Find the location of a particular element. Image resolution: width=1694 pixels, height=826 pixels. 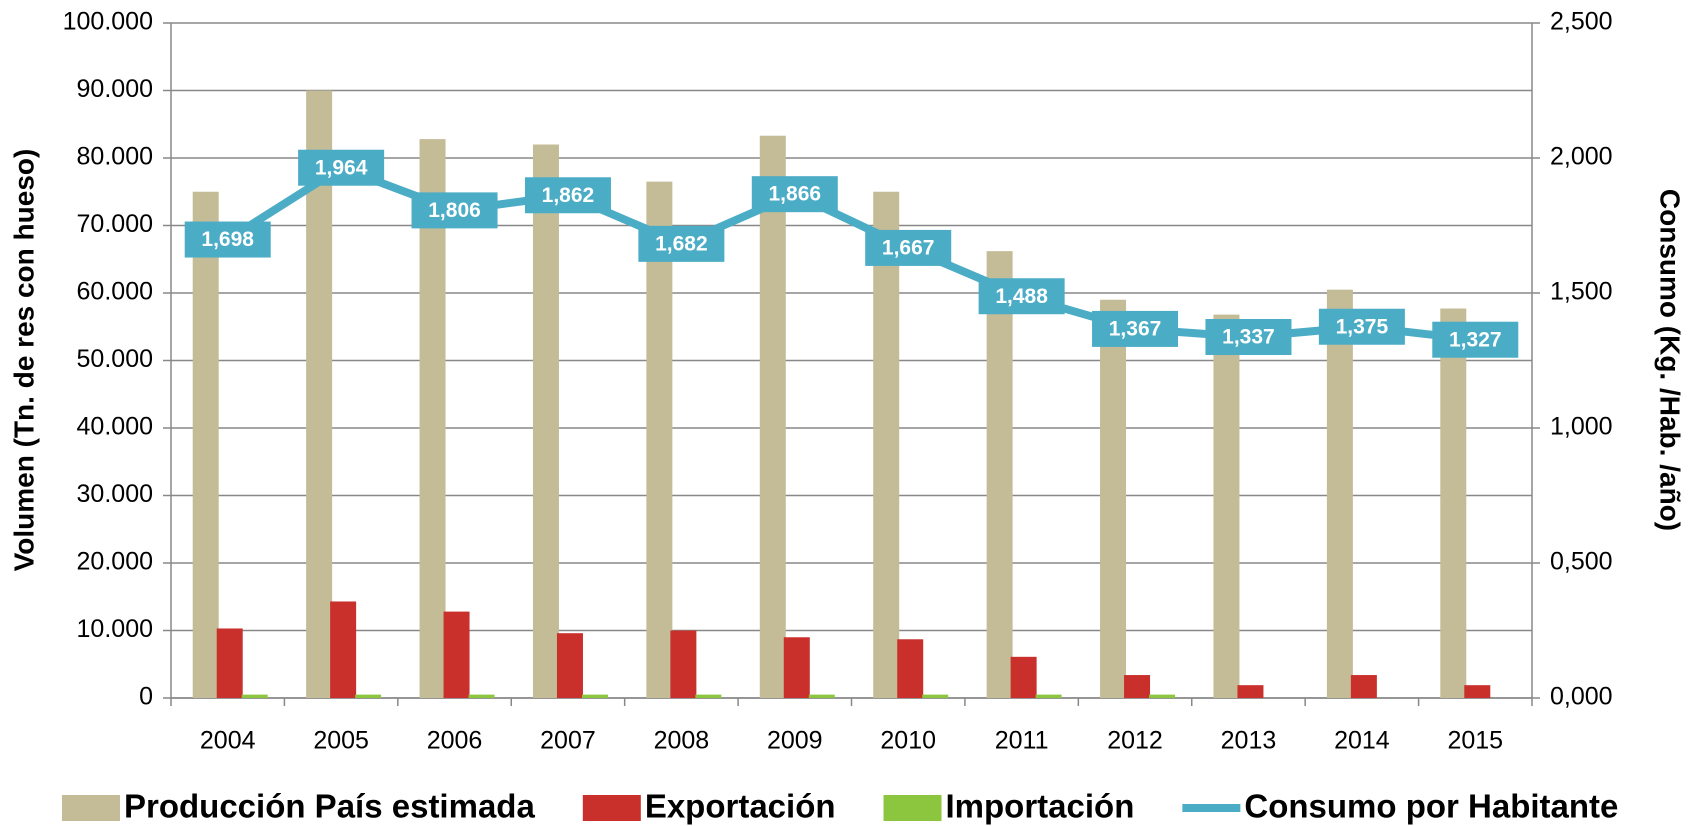

x-tick-label: 2005 is located at coordinates (341, 741).